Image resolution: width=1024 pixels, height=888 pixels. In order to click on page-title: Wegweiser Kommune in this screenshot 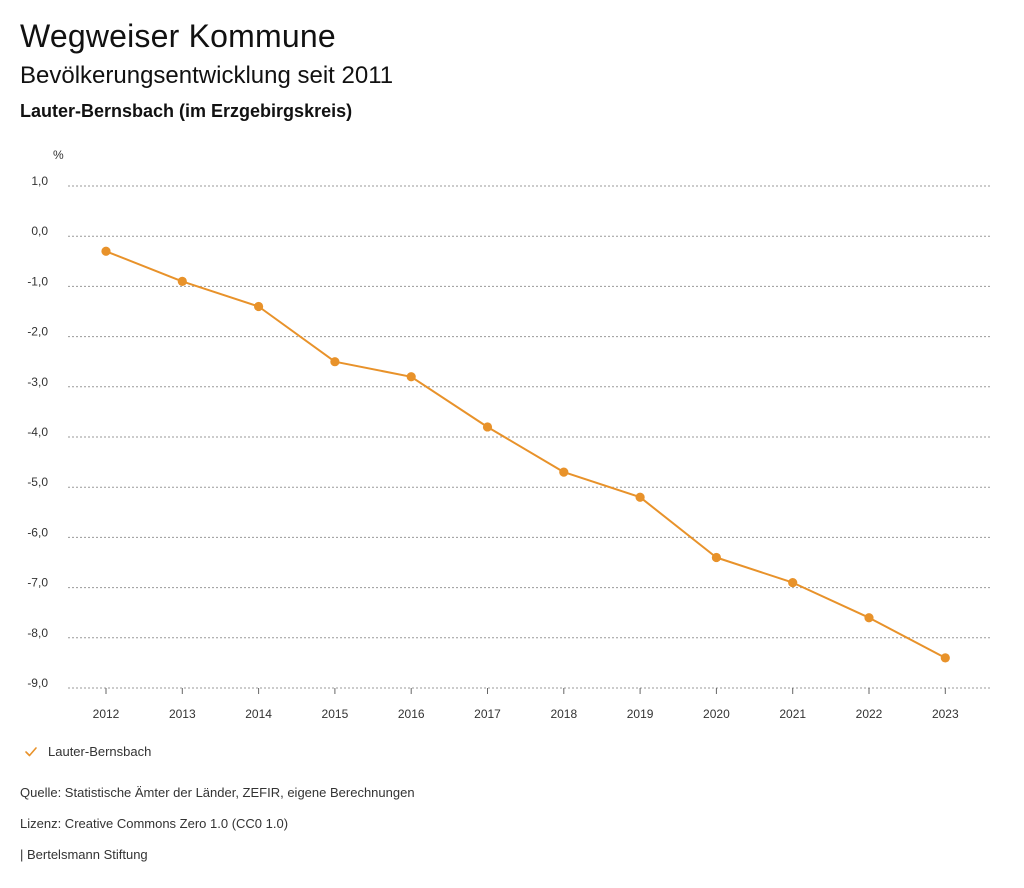, I will do `click(178, 36)`.